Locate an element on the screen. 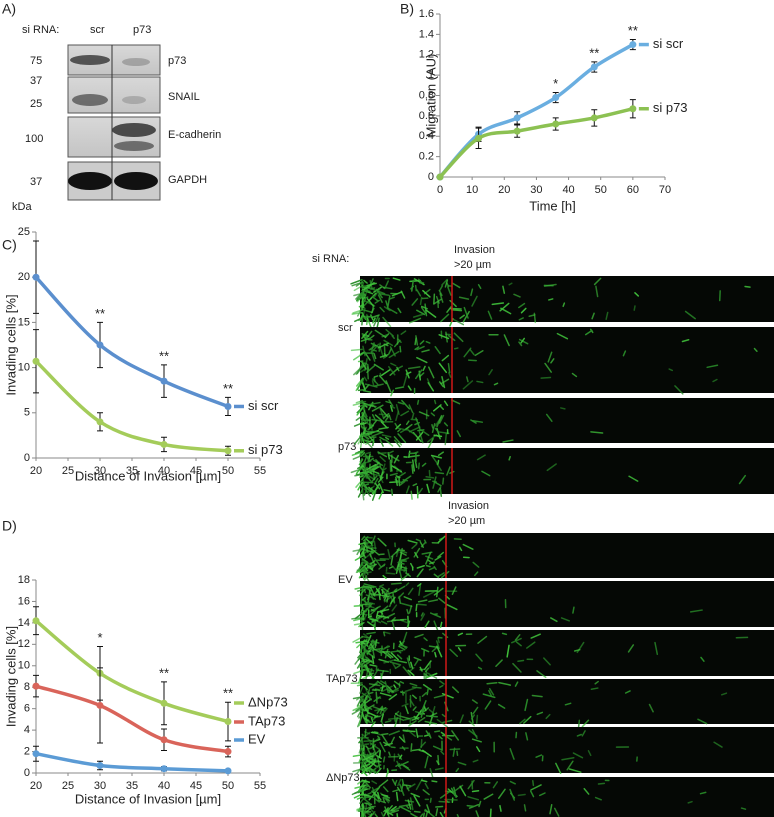 The image size is (774, 817). y-tick-label: 16 is located at coordinates (24, 601).